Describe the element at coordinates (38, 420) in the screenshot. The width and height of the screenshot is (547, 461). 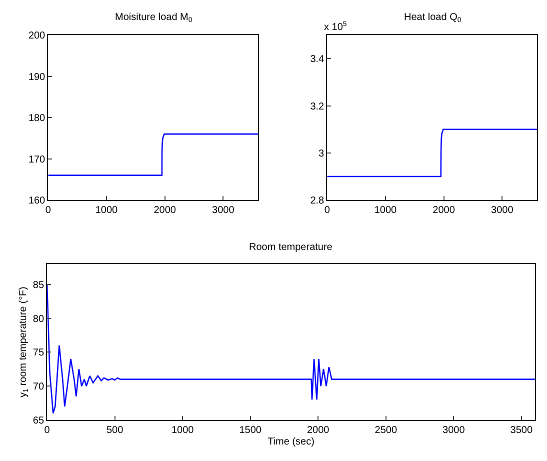
I see `y-tick-label: 65` at that location.